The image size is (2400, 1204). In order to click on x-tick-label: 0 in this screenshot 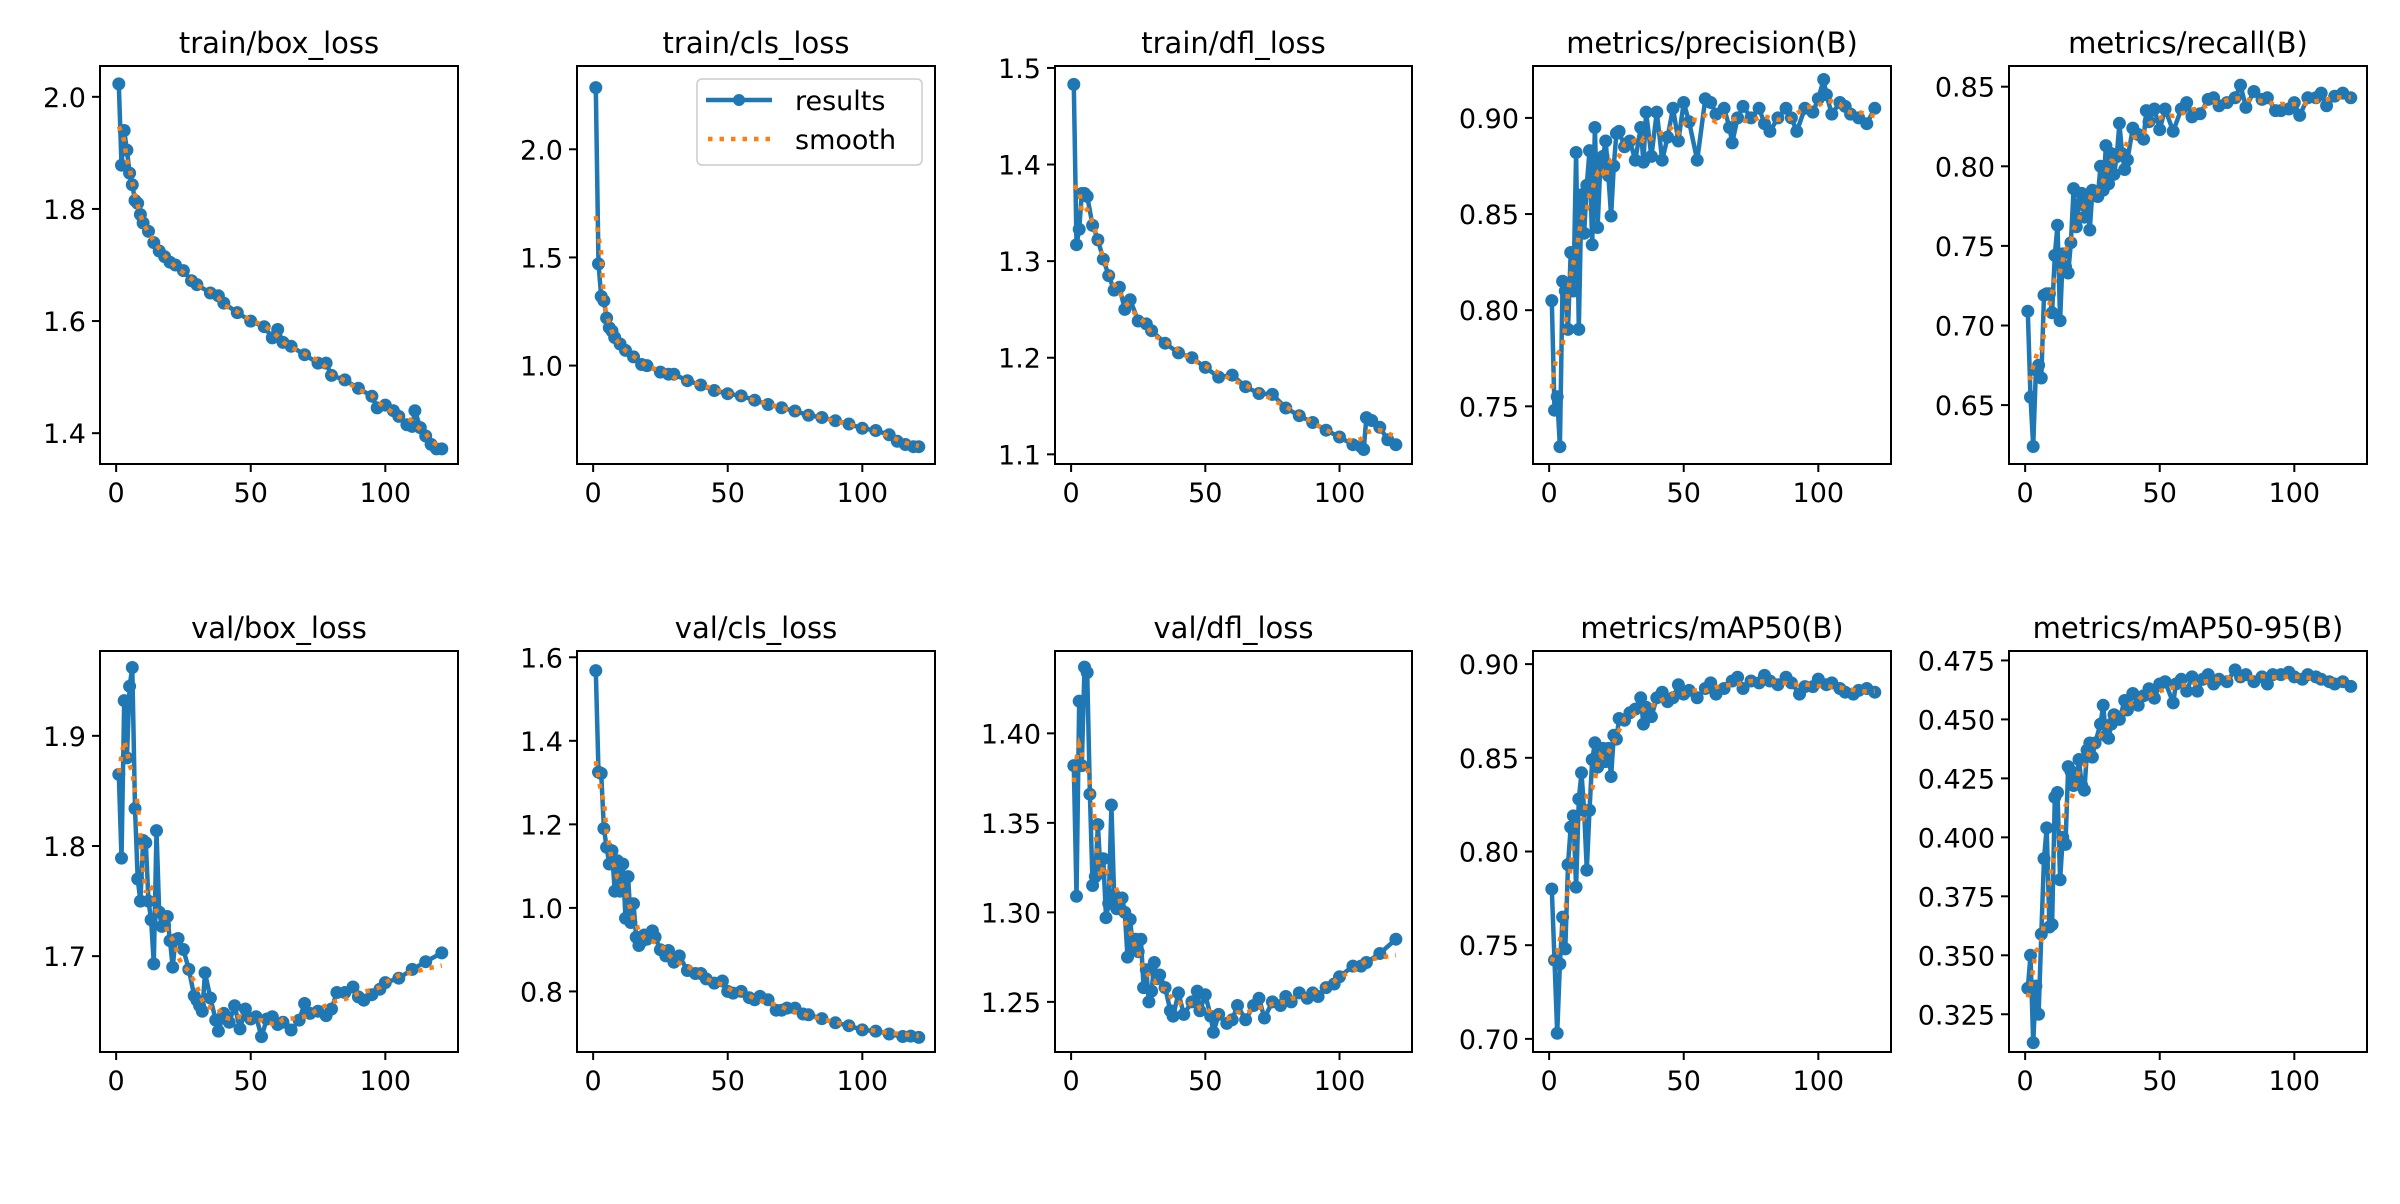, I will do `click(116, 493)`.